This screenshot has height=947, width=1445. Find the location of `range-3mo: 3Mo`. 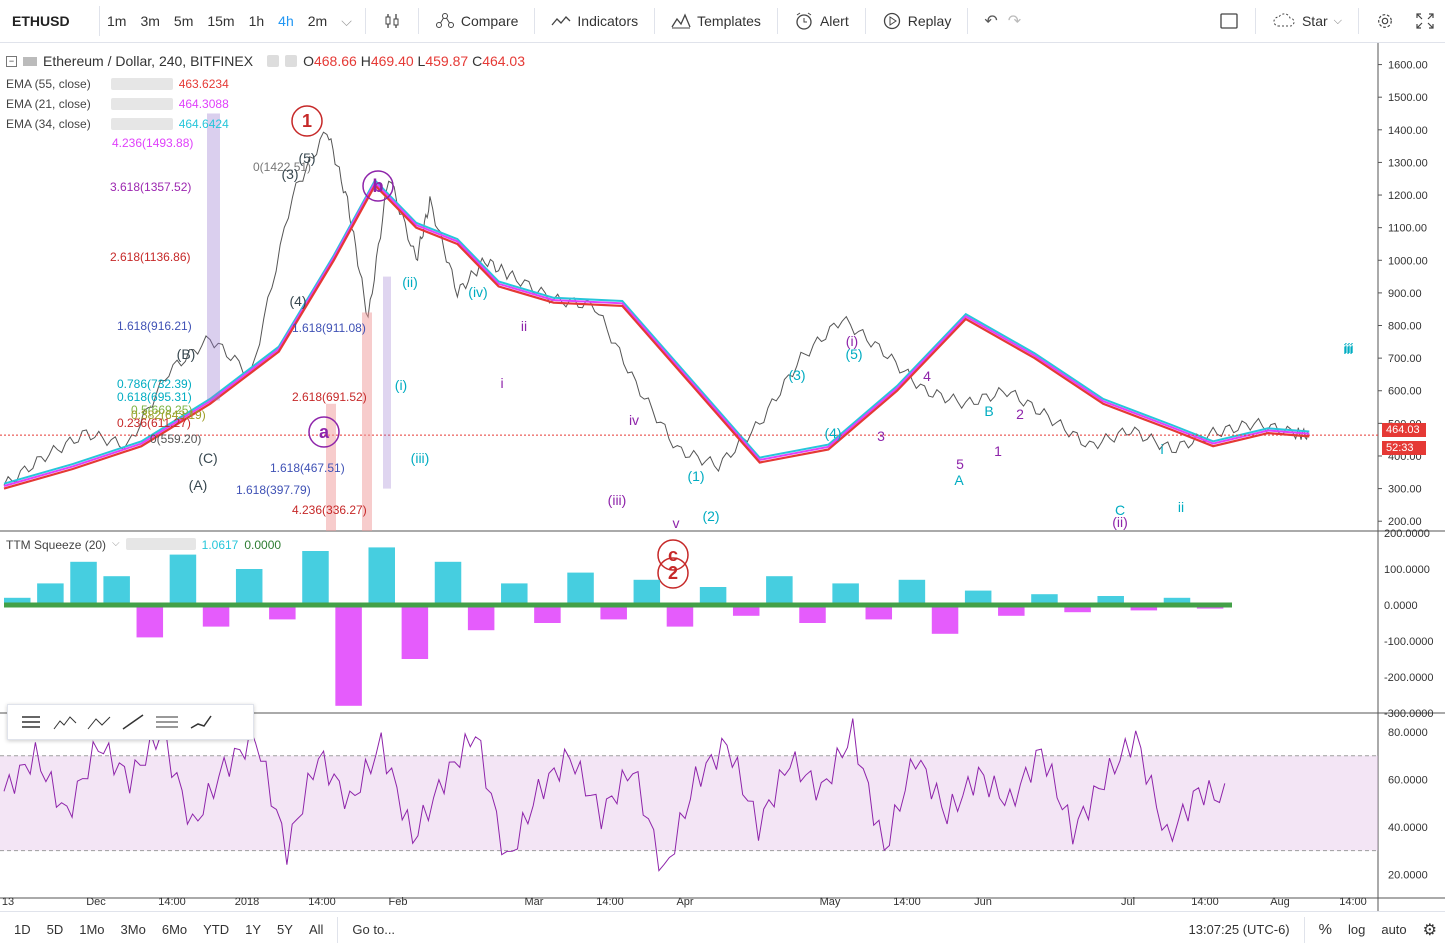

range-3mo: 3Mo is located at coordinates (133, 929).